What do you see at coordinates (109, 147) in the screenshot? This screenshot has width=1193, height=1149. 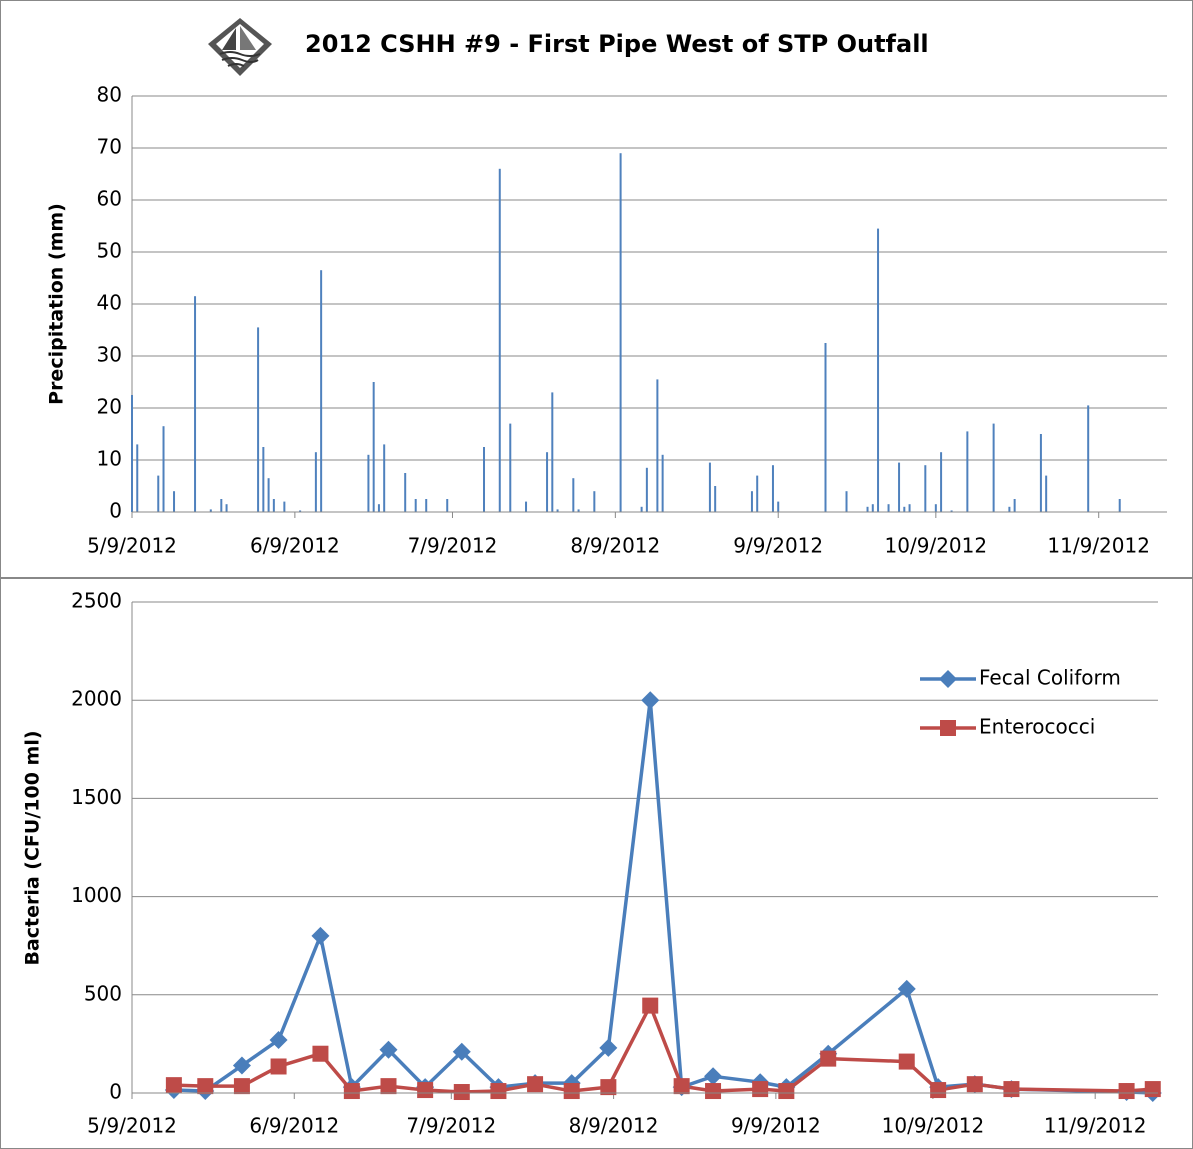 I see `y-tick-label: 70` at bounding box center [109, 147].